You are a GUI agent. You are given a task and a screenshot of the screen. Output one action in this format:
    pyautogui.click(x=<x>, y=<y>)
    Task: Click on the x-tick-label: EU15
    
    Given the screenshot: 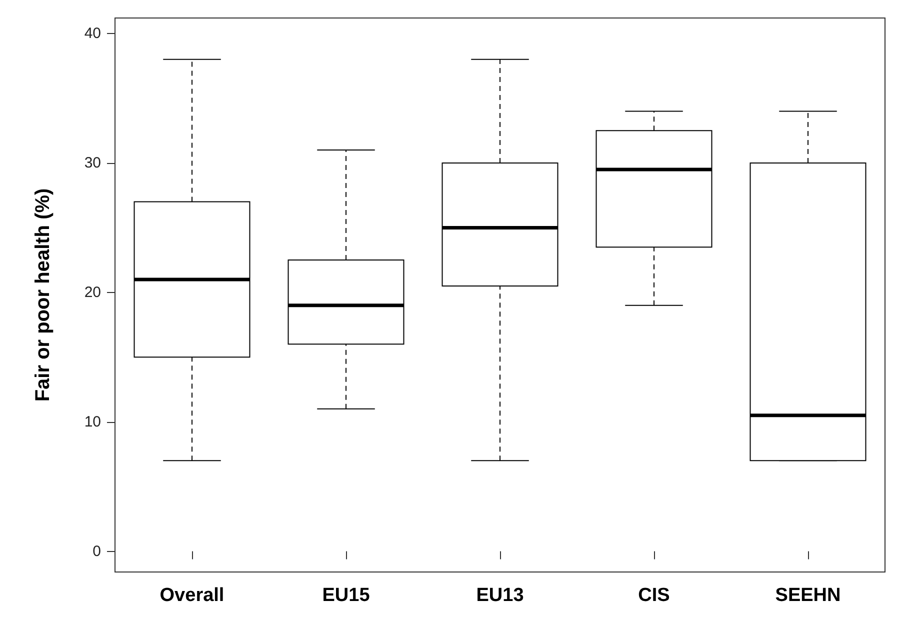 What is the action you would take?
    pyautogui.click(x=346, y=595)
    